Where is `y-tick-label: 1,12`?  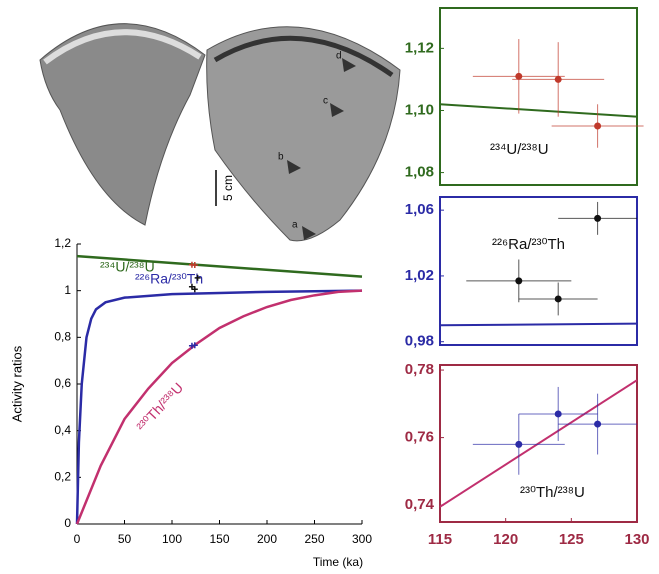
y-tick-label: 1,12 is located at coordinates (419, 47).